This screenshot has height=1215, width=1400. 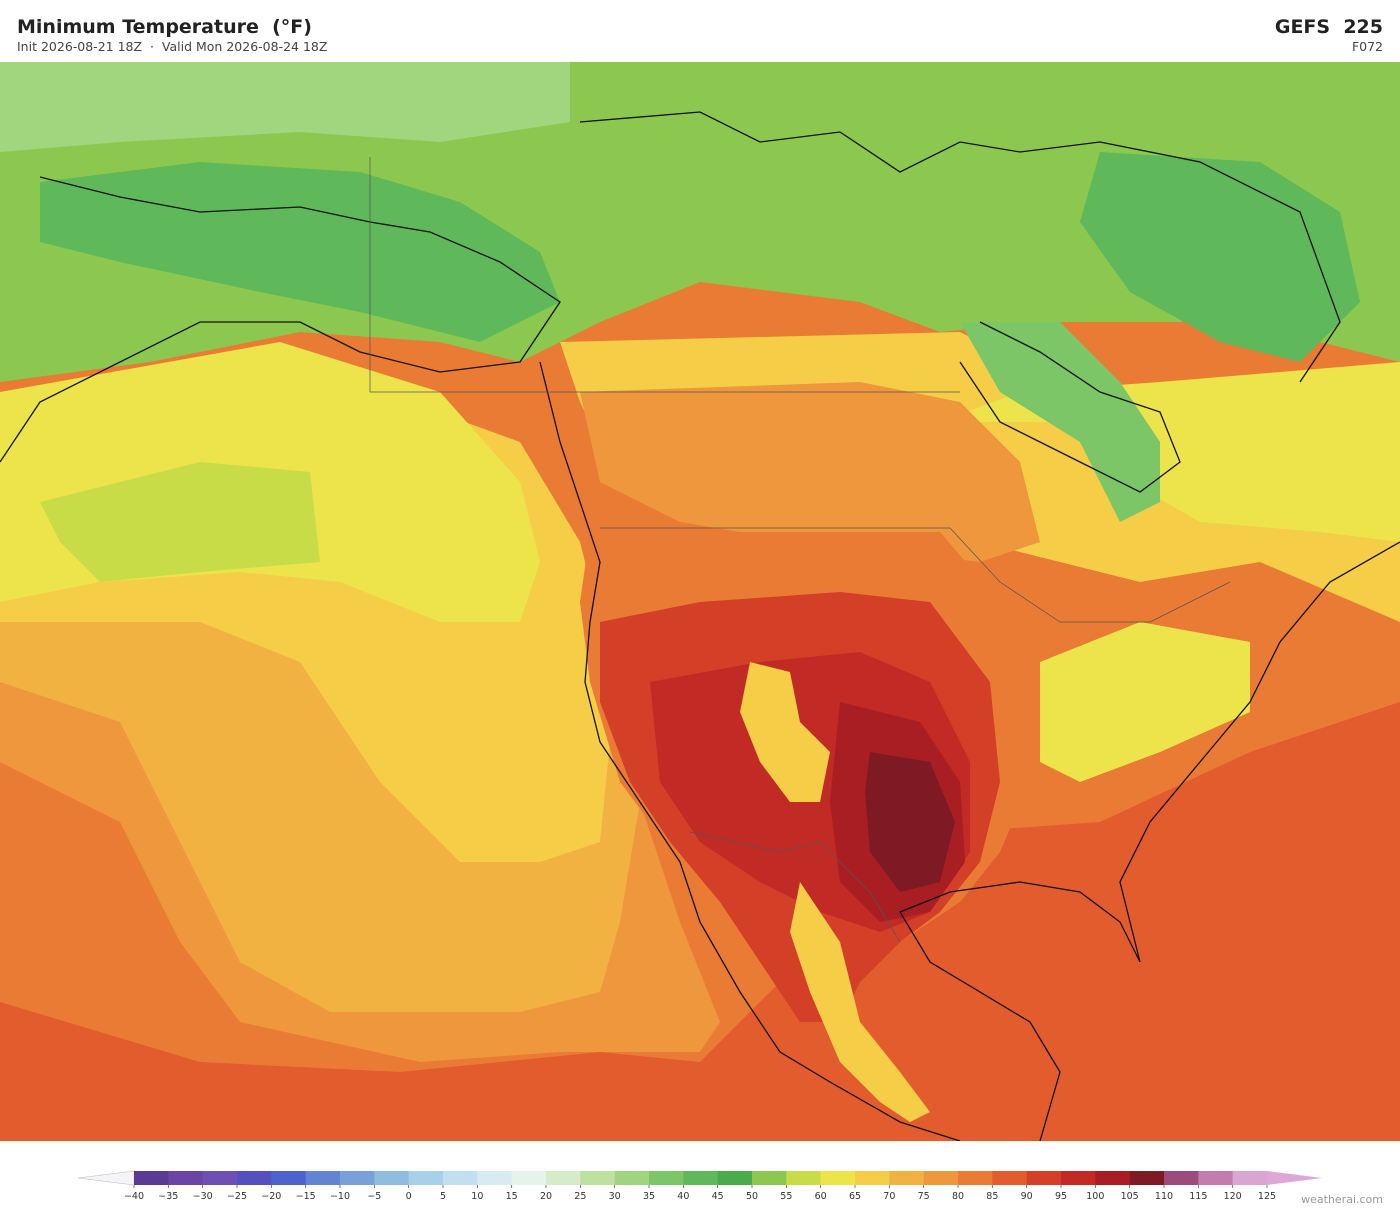 What do you see at coordinates (203, 1195) in the screenshot?
I see `colorbar-tick-label: −30` at bounding box center [203, 1195].